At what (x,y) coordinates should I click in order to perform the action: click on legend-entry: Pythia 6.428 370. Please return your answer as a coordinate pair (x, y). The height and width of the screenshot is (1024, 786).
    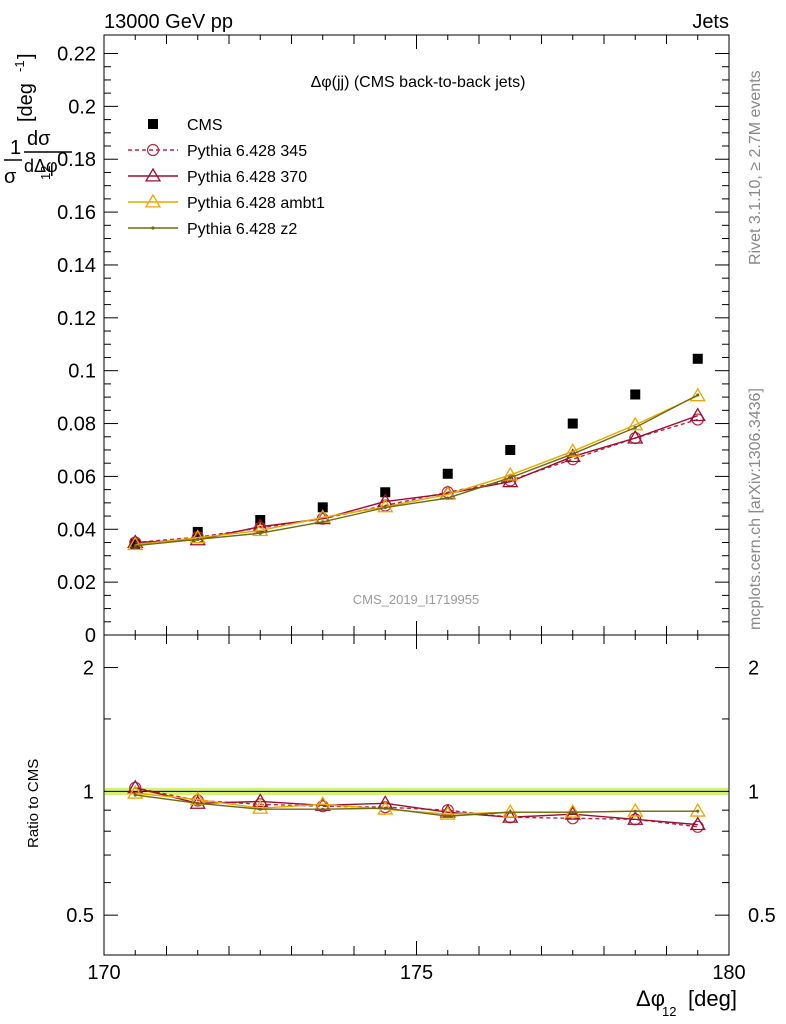
    Looking at the image, I should click on (217, 176).